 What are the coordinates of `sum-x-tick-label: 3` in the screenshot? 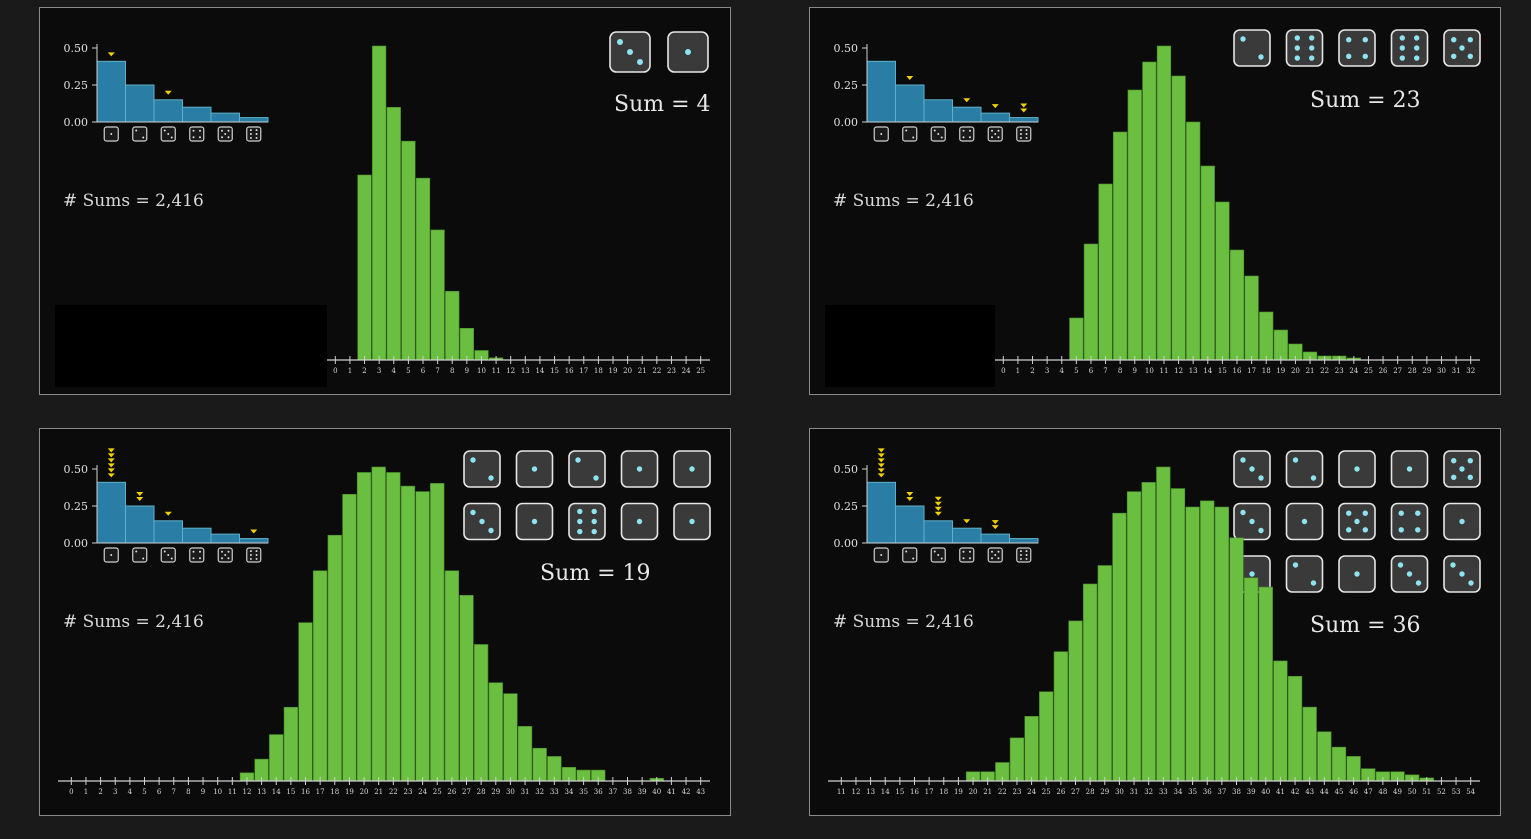 It's located at (115, 792).